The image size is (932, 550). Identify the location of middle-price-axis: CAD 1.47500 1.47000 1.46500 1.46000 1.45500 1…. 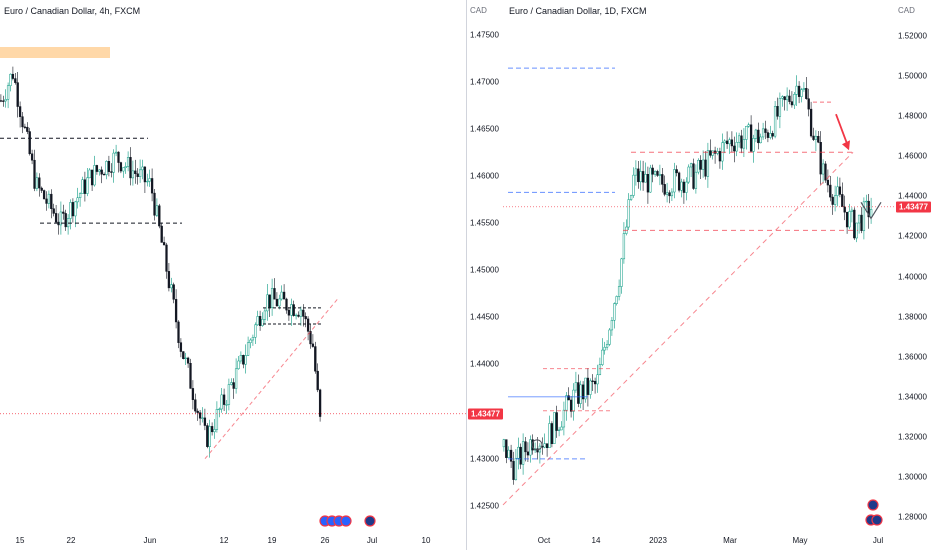
(485, 275).